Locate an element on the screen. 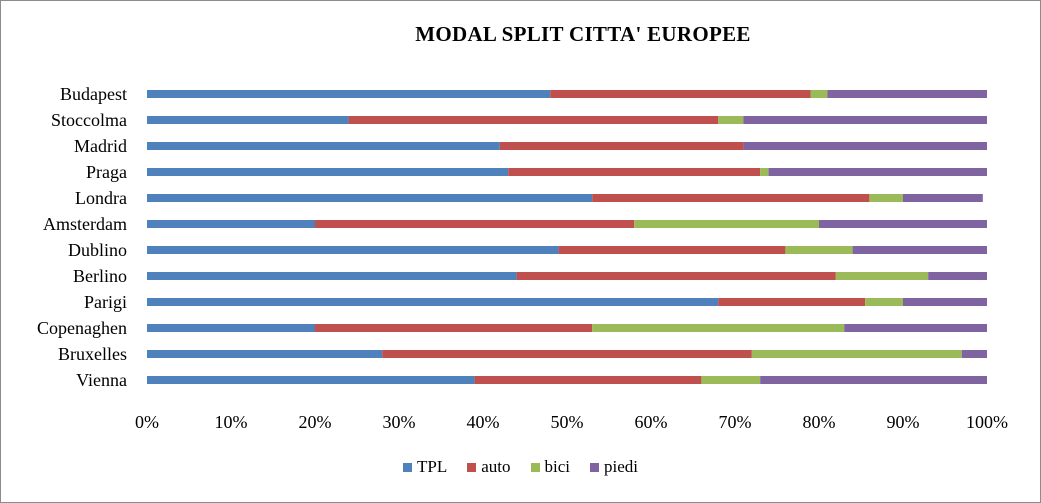  category-label: Parigi is located at coordinates (105, 302).